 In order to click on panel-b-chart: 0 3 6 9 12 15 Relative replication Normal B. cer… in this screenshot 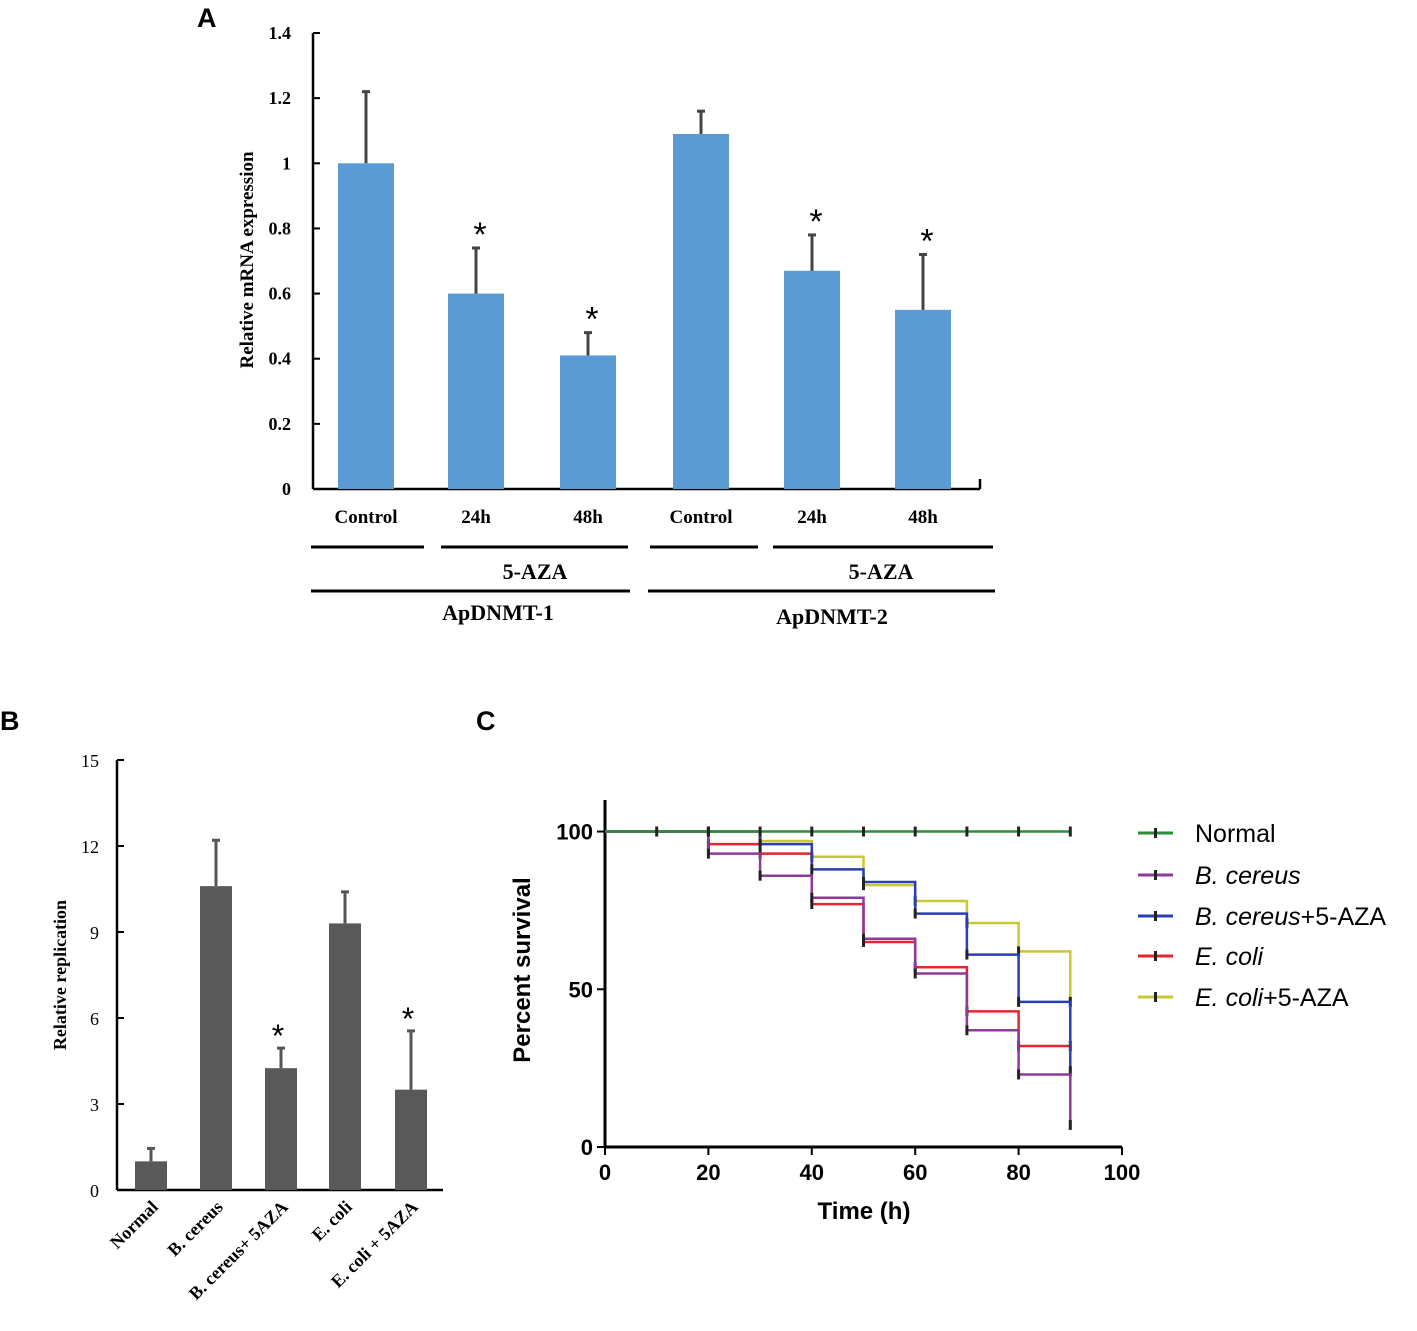, I will do `click(246, 1027)`.